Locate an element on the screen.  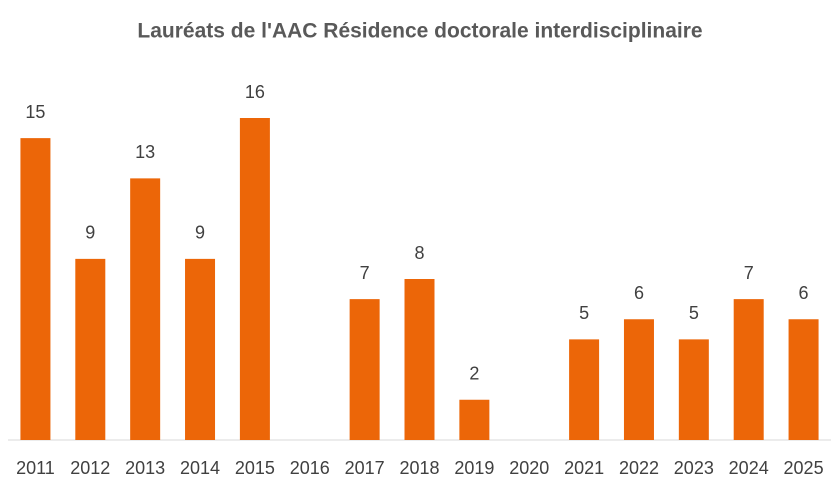
data-label: 8 is located at coordinates (419, 253).